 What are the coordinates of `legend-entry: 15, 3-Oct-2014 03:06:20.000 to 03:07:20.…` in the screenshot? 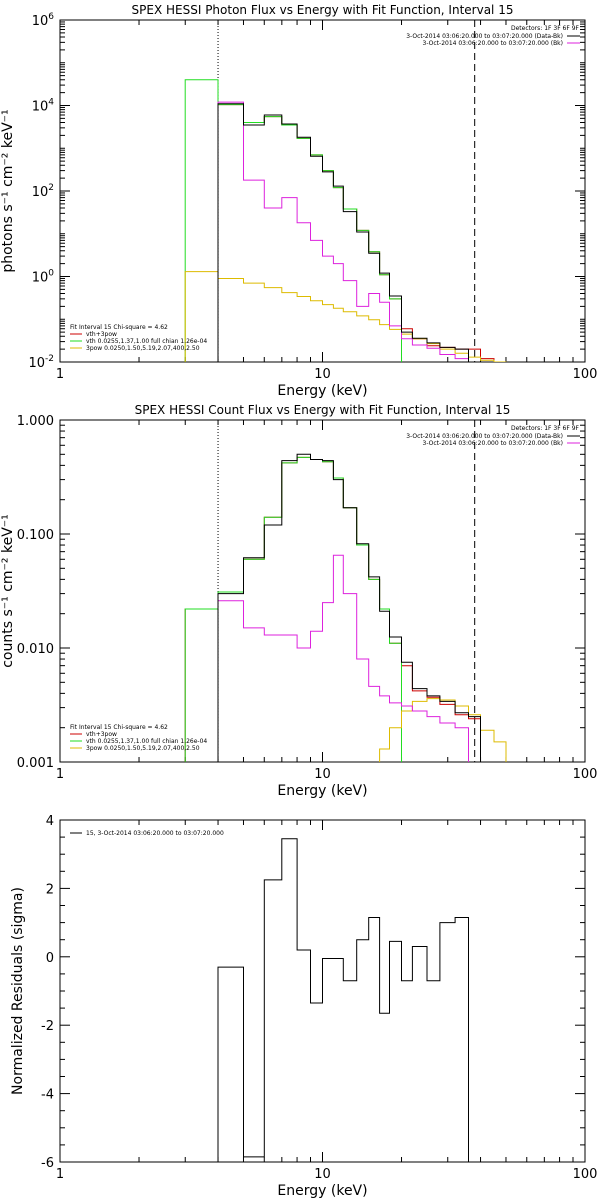 It's located at (155, 833).